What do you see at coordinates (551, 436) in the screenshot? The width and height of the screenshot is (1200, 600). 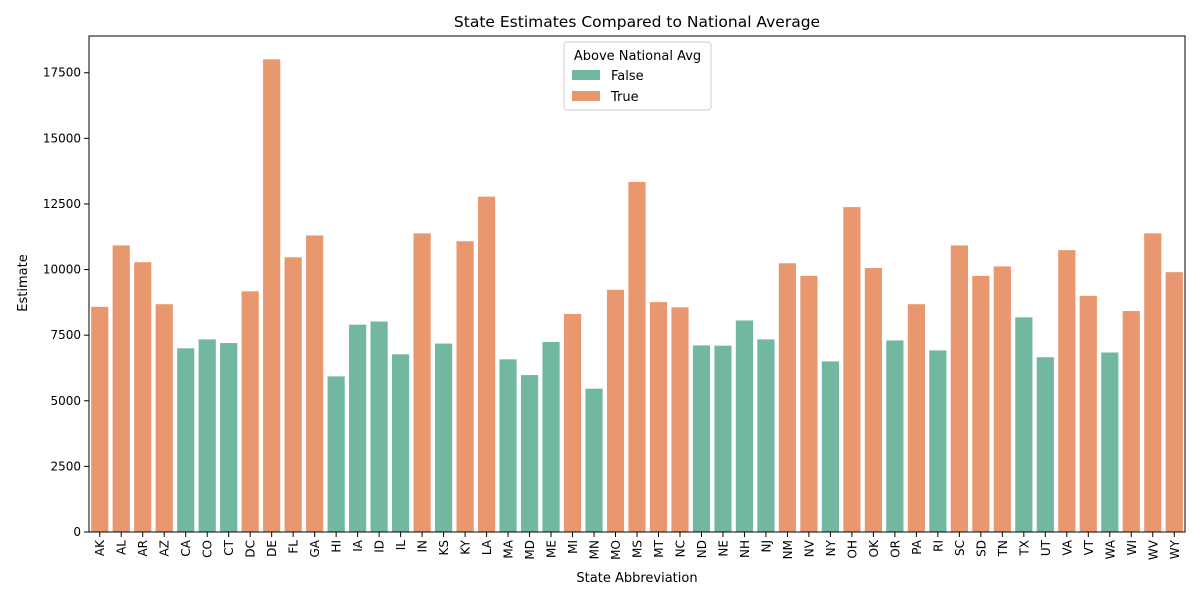 I see `bar-me` at bounding box center [551, 436].